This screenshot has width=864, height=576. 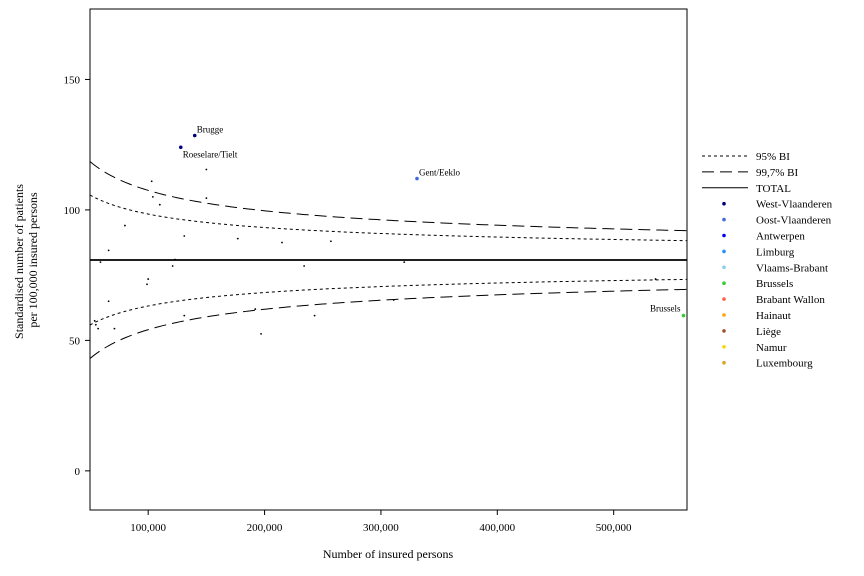 I want to click on point-label: Gent/Eeklo, so click(x=439, y=173).